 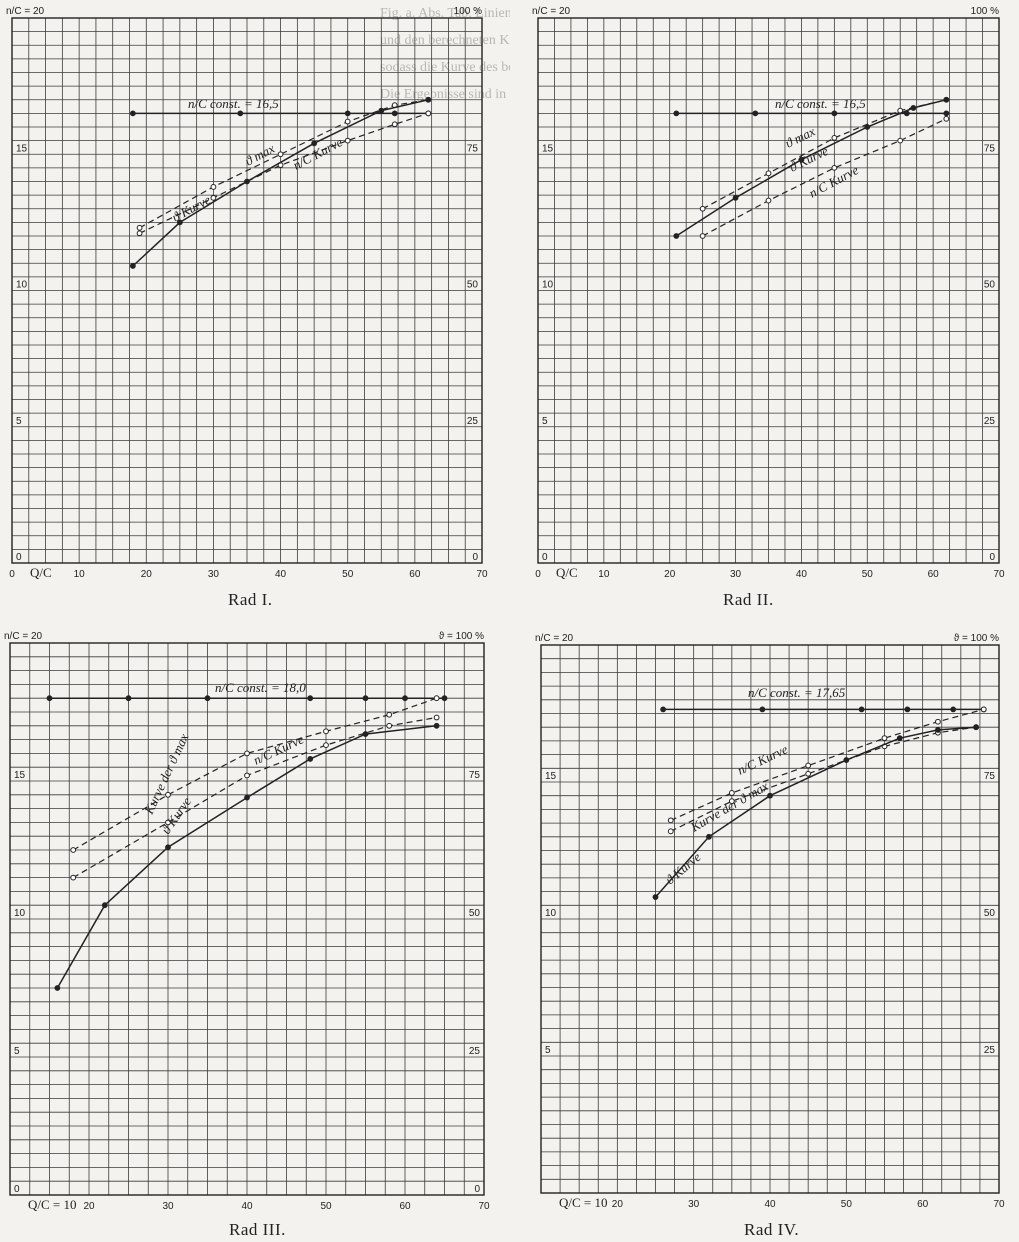 I want to click on x-tick-label: 50, so click(x=348, y=574).